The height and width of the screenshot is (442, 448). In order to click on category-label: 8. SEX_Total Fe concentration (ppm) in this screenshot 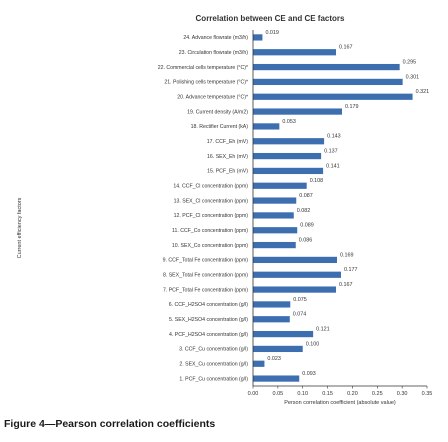, I will do `click(205, 276)`.